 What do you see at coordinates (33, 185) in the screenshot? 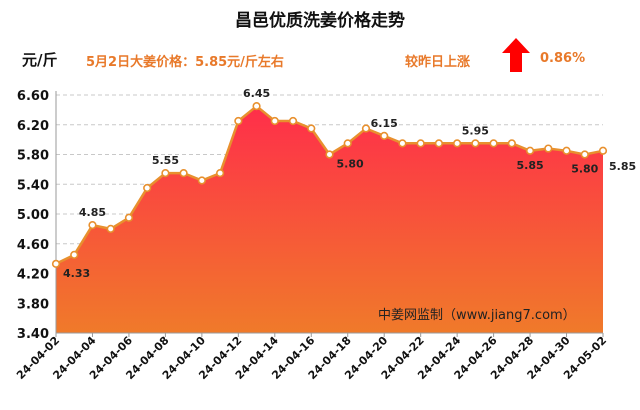
I see `y-tick-label: 5.40` at bounding box center [33, 185].